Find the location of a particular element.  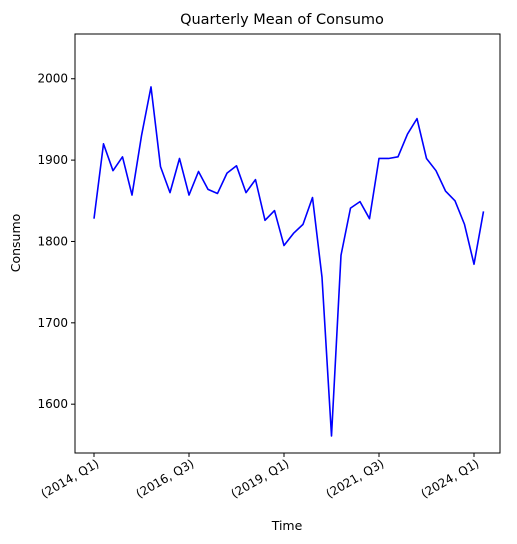

y-axis: 1600 1700 1800 1900 2000 is located at coordinates (56, 241).